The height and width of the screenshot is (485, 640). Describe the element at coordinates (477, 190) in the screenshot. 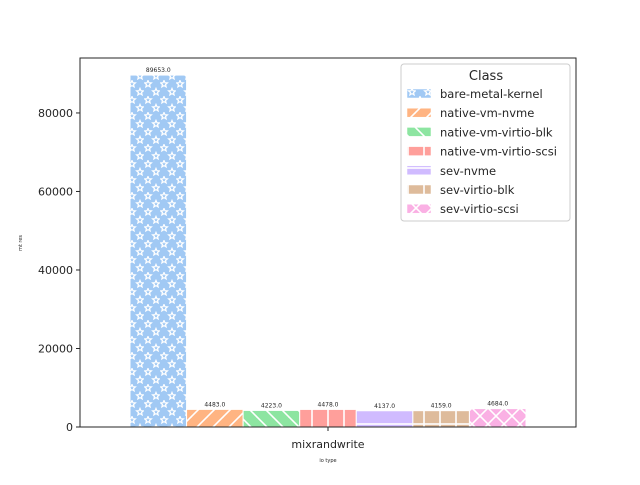

I see `legend-label-sev-virtio-blk: sev-virtio-blk` at that location.